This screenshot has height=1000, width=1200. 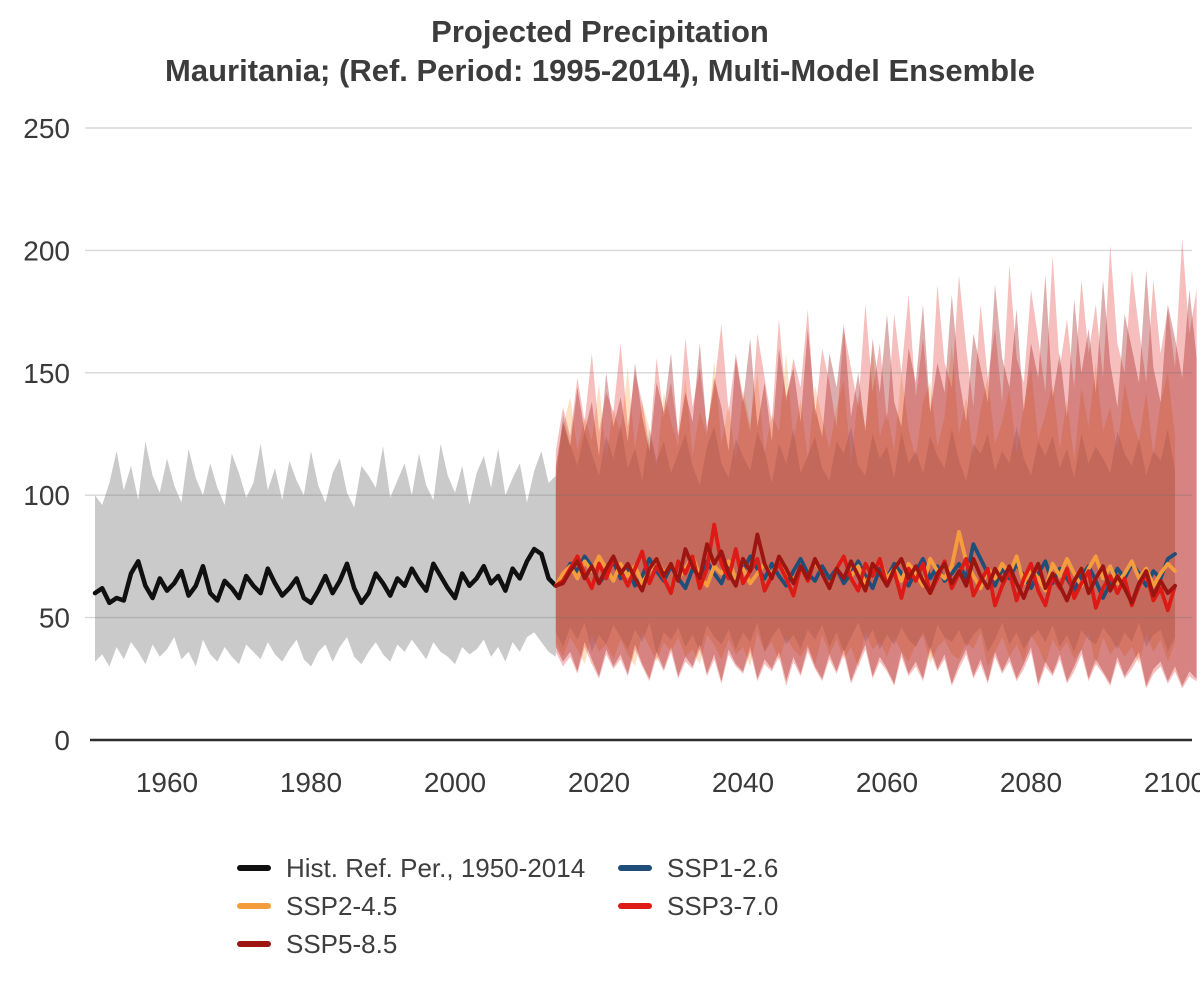 What do you see at coordinates (342, 943) in the screenshot?
I see `legend-label-ssp5-8-5: SSP5-8.5` at bounding box center [342, 943].